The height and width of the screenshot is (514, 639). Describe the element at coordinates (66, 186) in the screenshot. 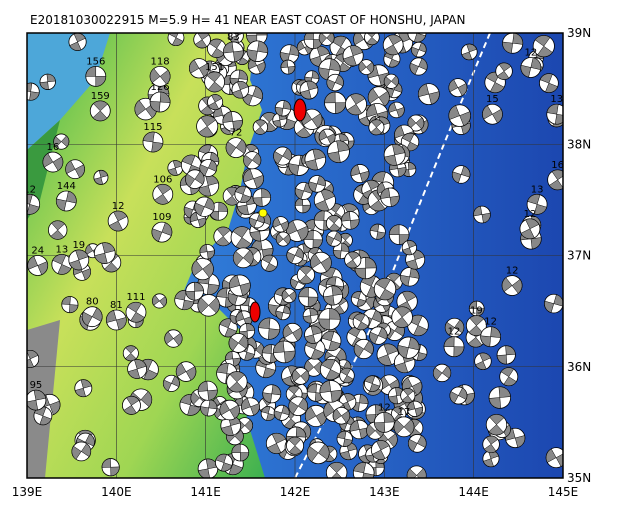

I see `event-label: 144` at that location.